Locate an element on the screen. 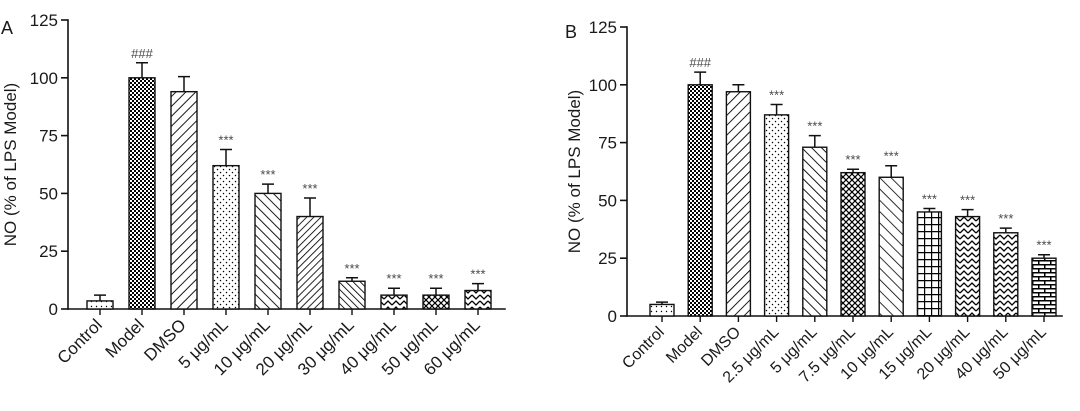 The image size is (1080, 411). panel-b-significance-label-9: *** is located at coordinates (1005, 218).